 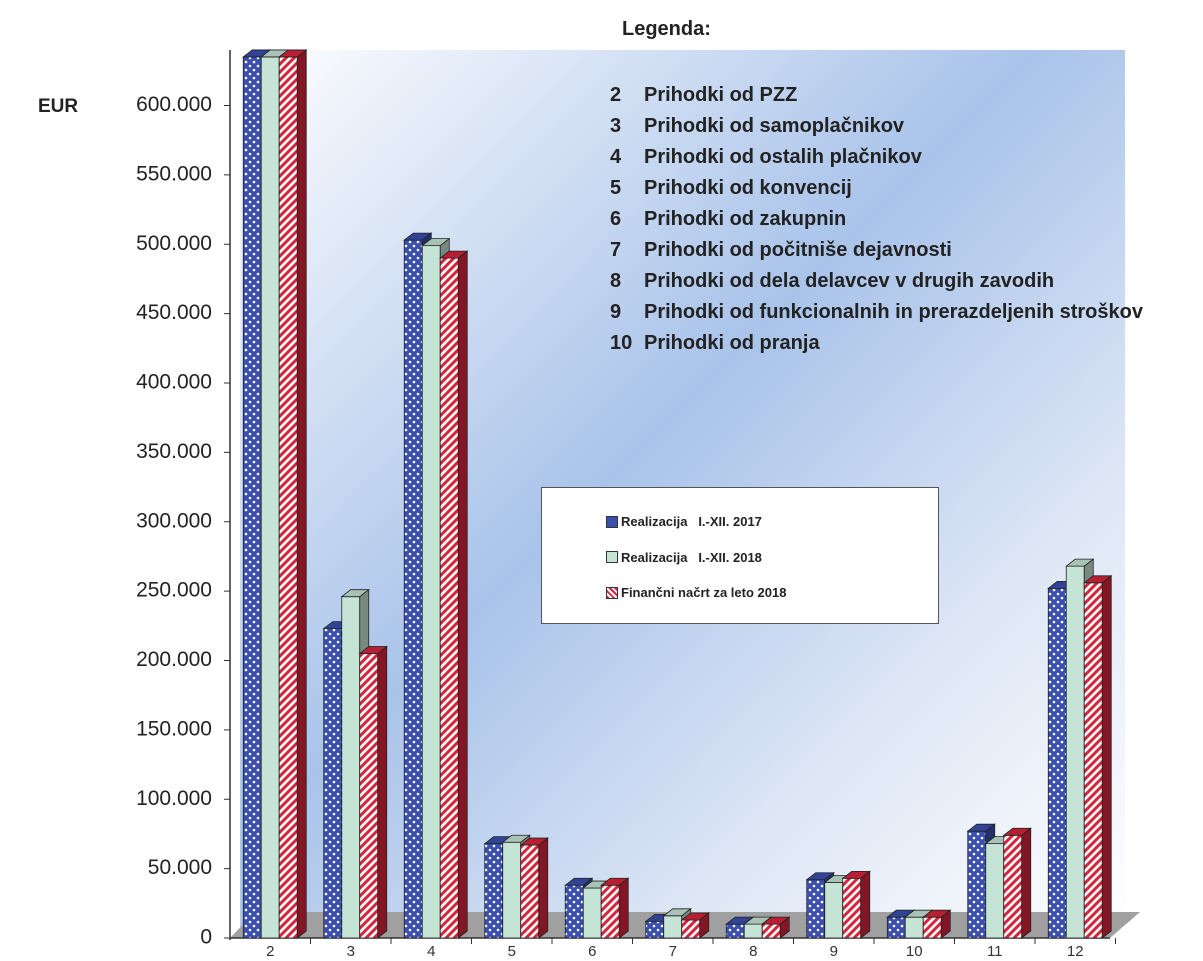 I want to click on category-legend-text: Prihodki od samoplačnikov, so click(x=774, y=126).